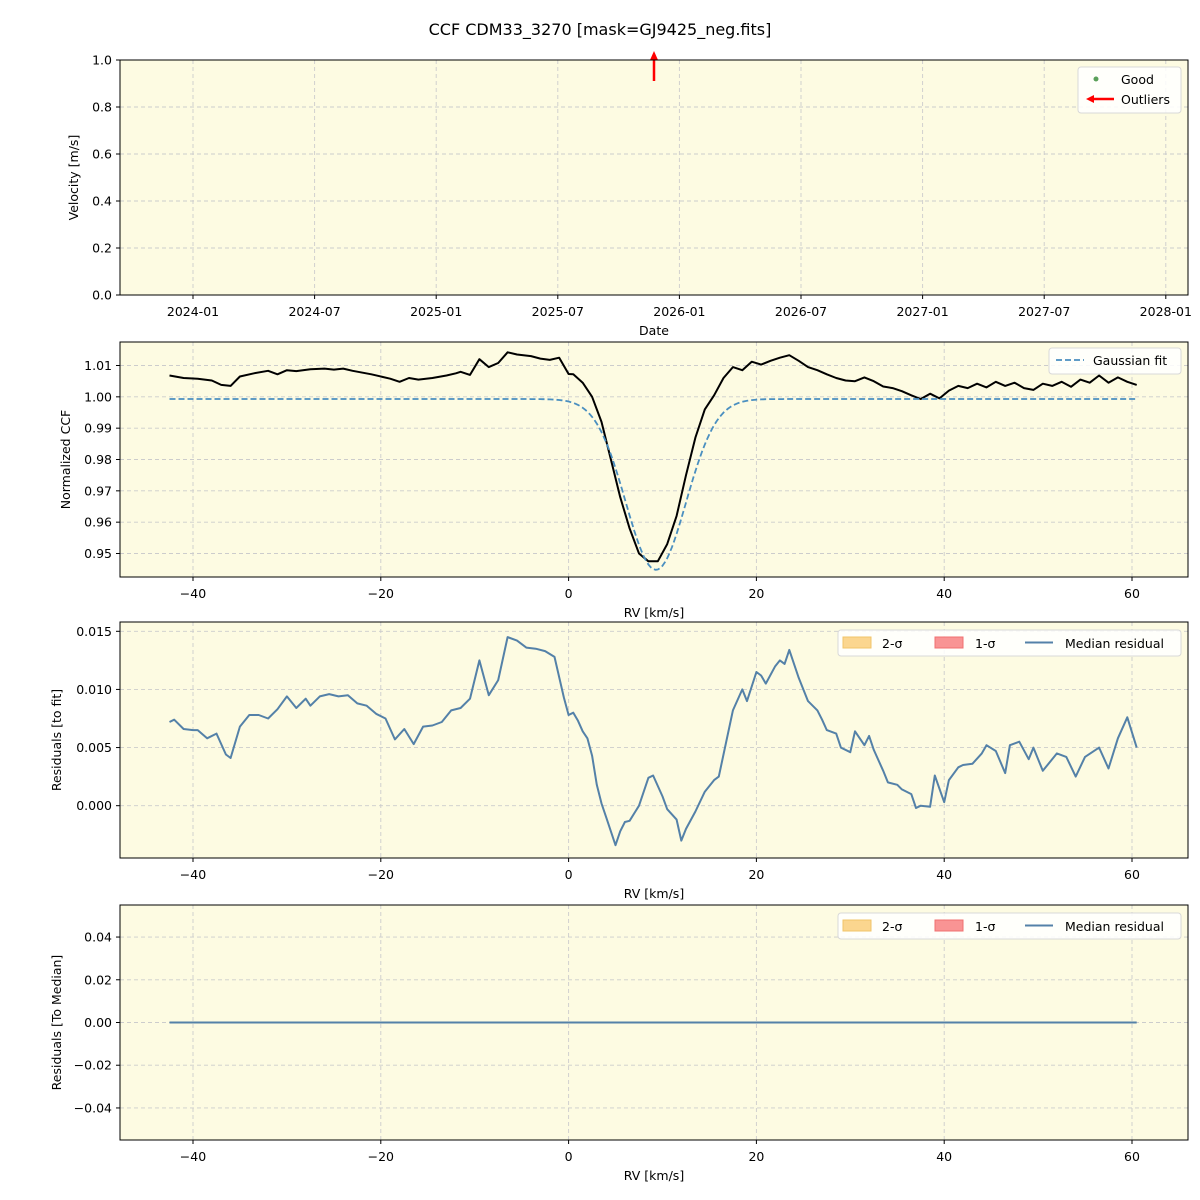  What do you see at coordinates (1096, 79) in the screenshot?
I see `good-marker-icon` at bounding box center [1096, 79].